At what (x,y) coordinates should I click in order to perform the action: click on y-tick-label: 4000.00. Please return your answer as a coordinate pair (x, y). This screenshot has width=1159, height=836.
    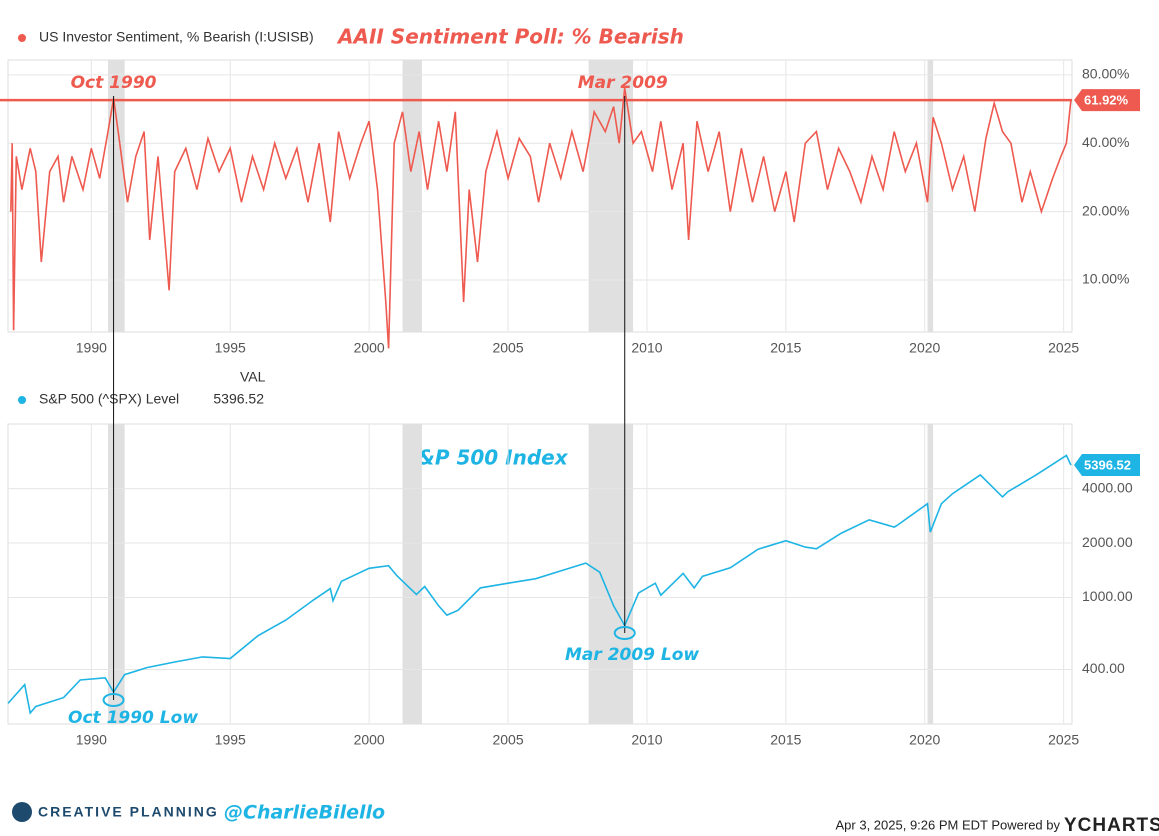
    Looking at the image, I should click on (1107, 487).